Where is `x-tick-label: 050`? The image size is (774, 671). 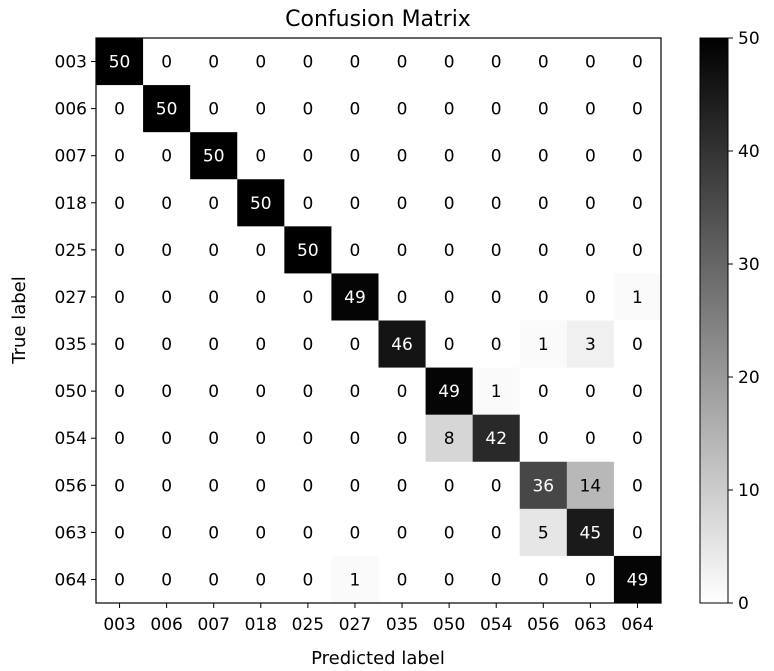 x-tick-label: 050 is located at coordinates (449, 625).